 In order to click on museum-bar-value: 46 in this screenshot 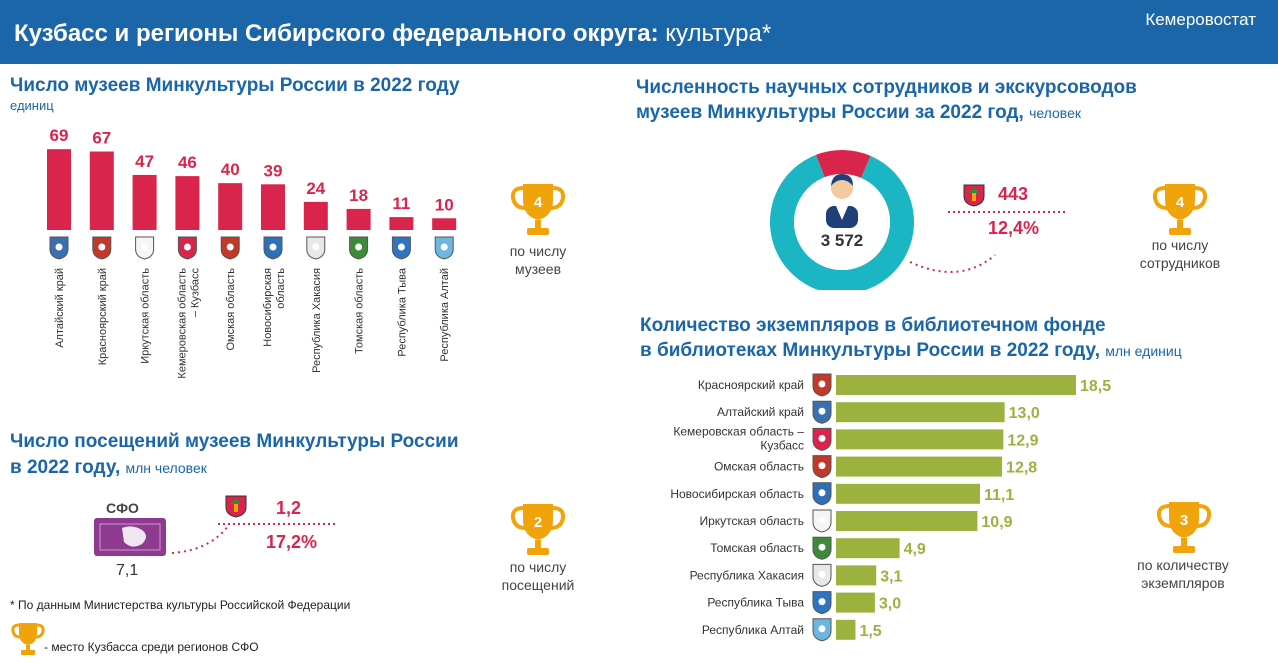, I will do `click(187, 162)`.